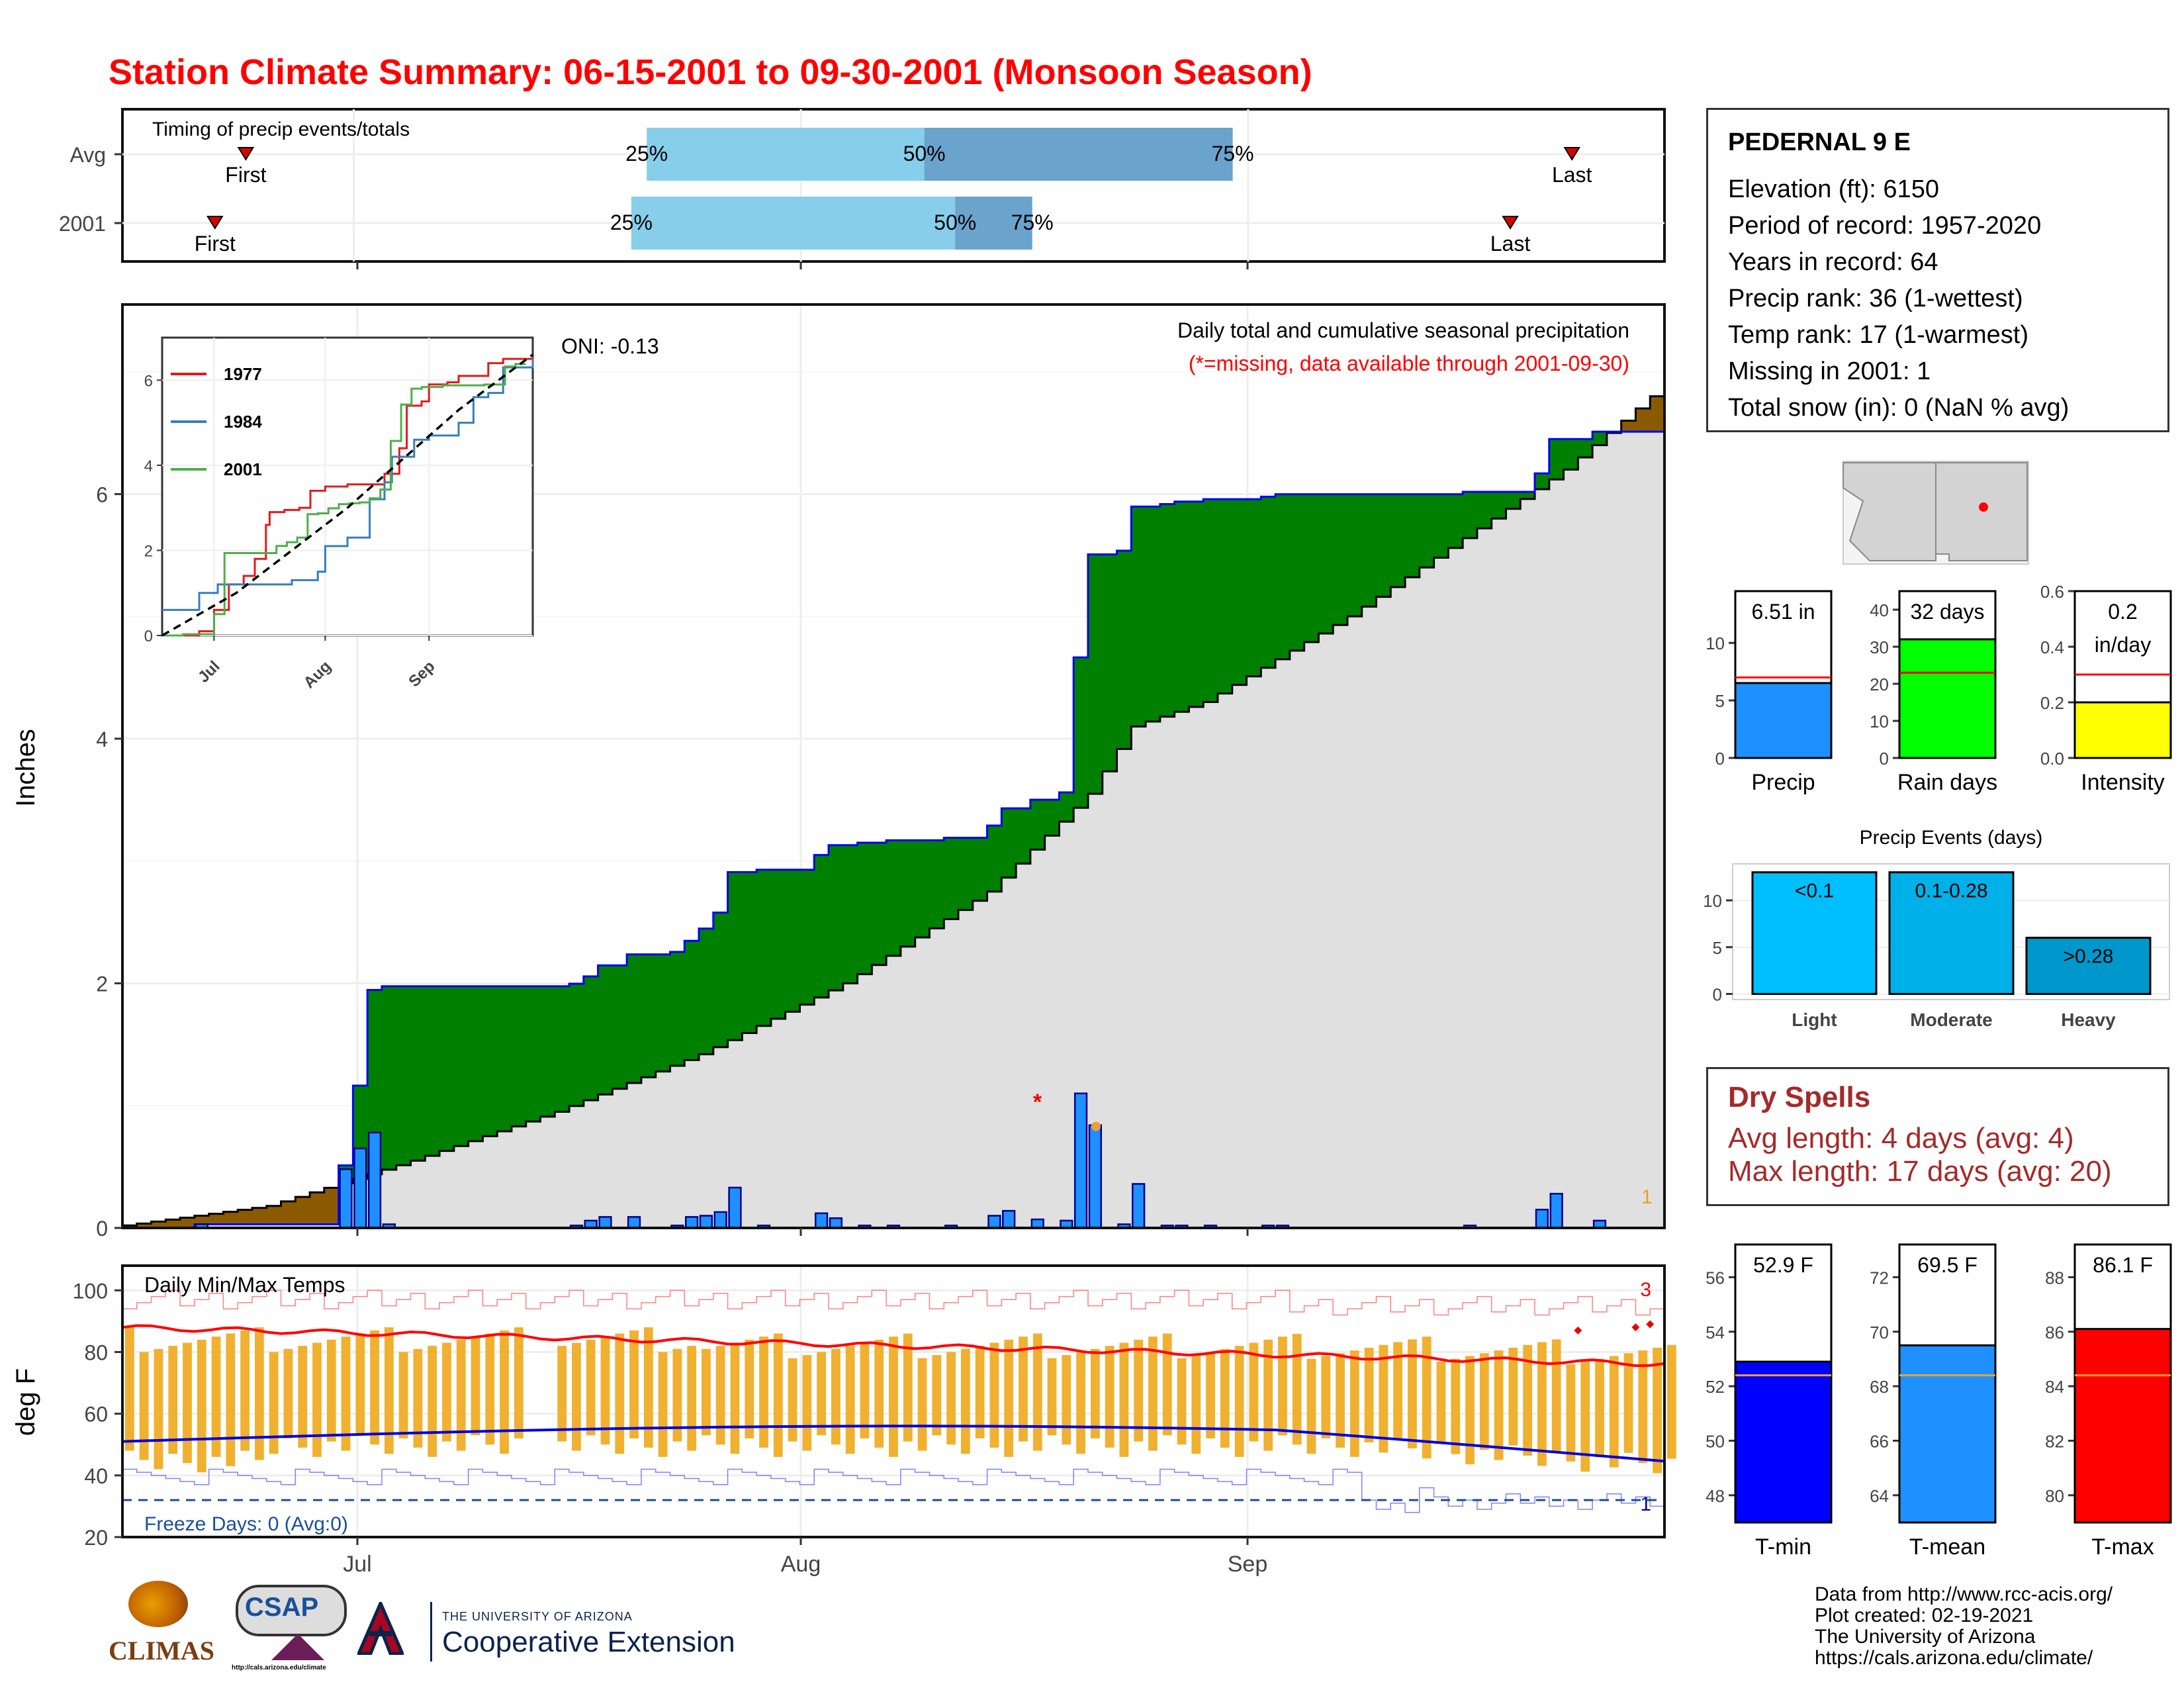 Image resolution: width=2184 pixels, height=1688 pixels. I want to click on events-category-label: Moderate, so click(1951, 1019).